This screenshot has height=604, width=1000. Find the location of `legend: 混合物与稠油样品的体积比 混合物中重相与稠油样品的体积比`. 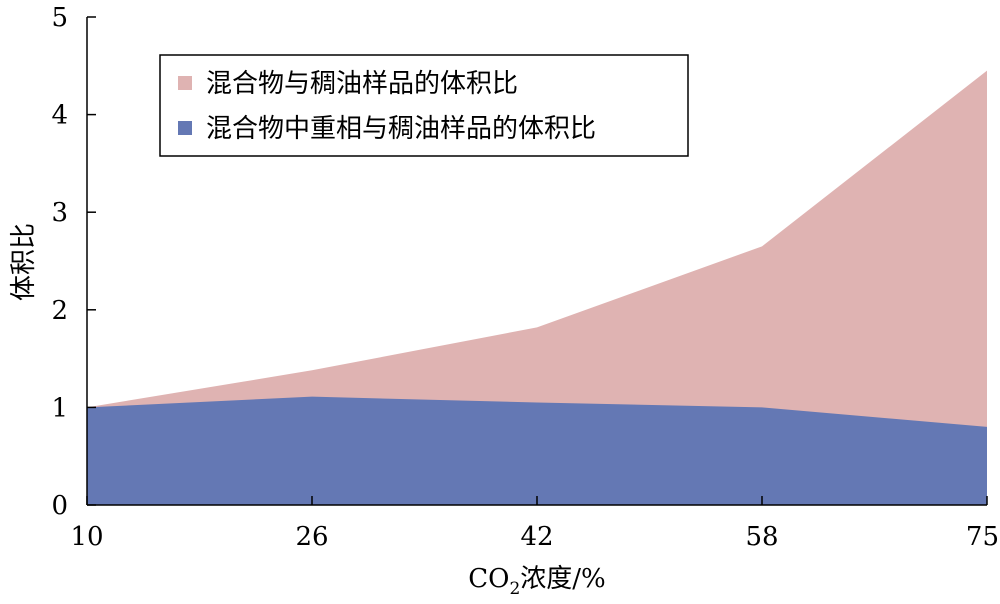

legend: 混合物与稠油样品的体积比 混合物中重相与稠油样品的体积比 is located at coordinates (424, 105).